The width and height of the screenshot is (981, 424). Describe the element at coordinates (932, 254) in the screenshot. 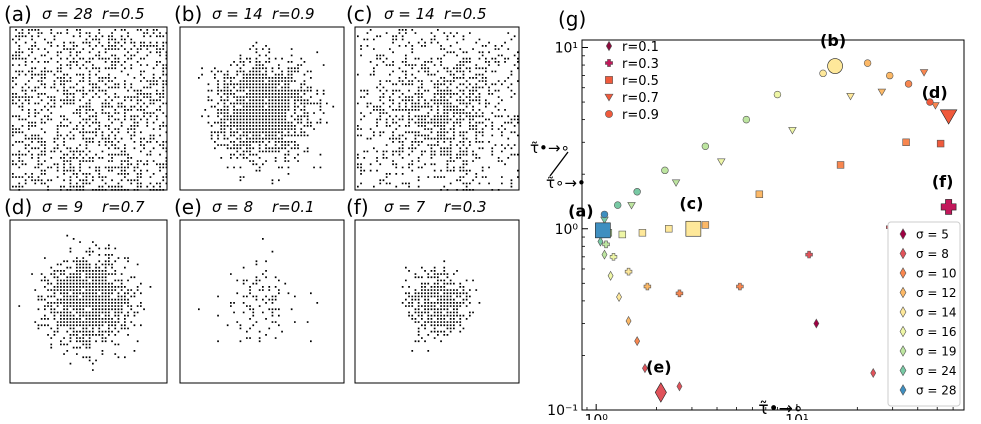

I see `legend-label: σ = 8` at that location.